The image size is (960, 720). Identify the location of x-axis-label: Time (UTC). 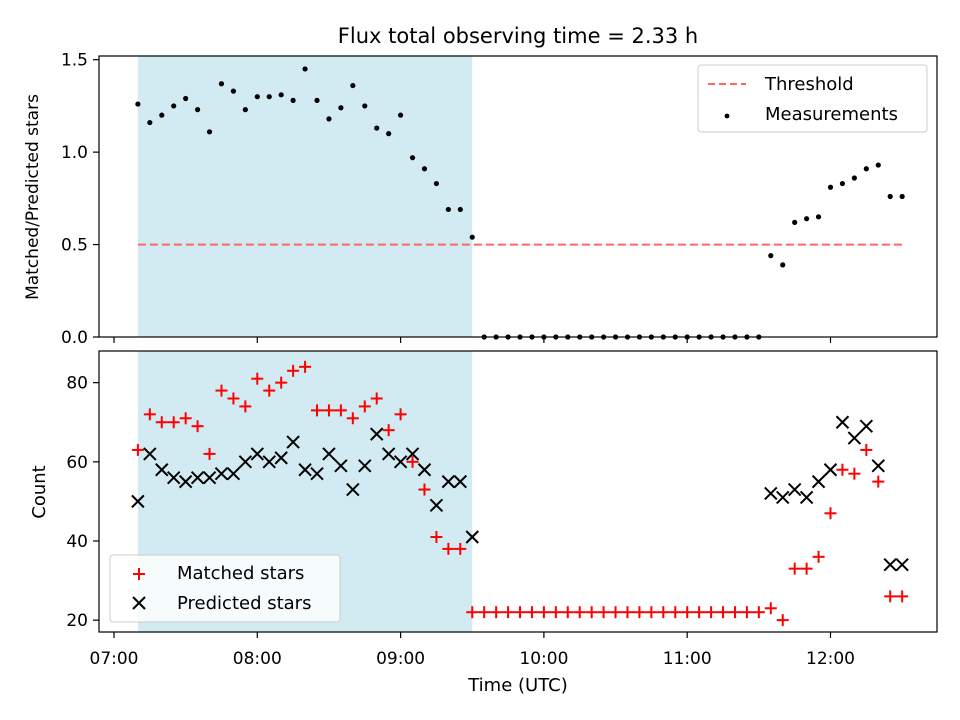
(517, 685).